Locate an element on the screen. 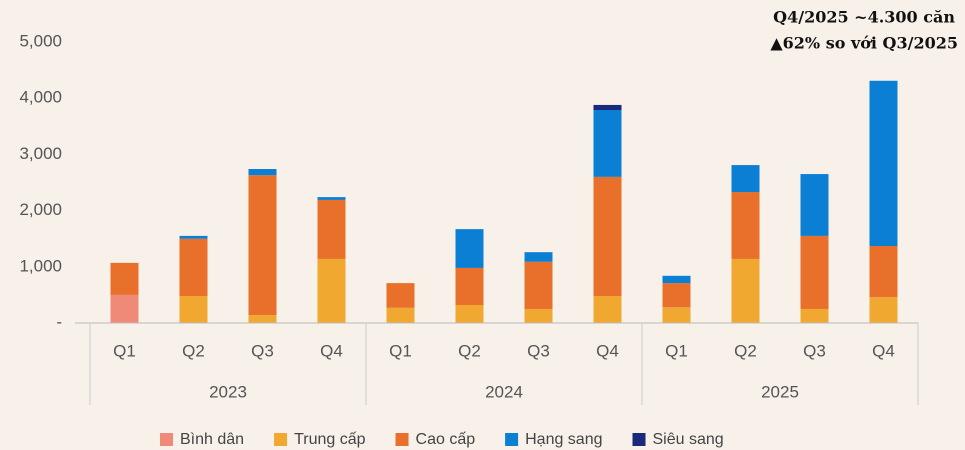  annotation: Q4/2025 ~4.300 căn is located at coordinates (864, 17).